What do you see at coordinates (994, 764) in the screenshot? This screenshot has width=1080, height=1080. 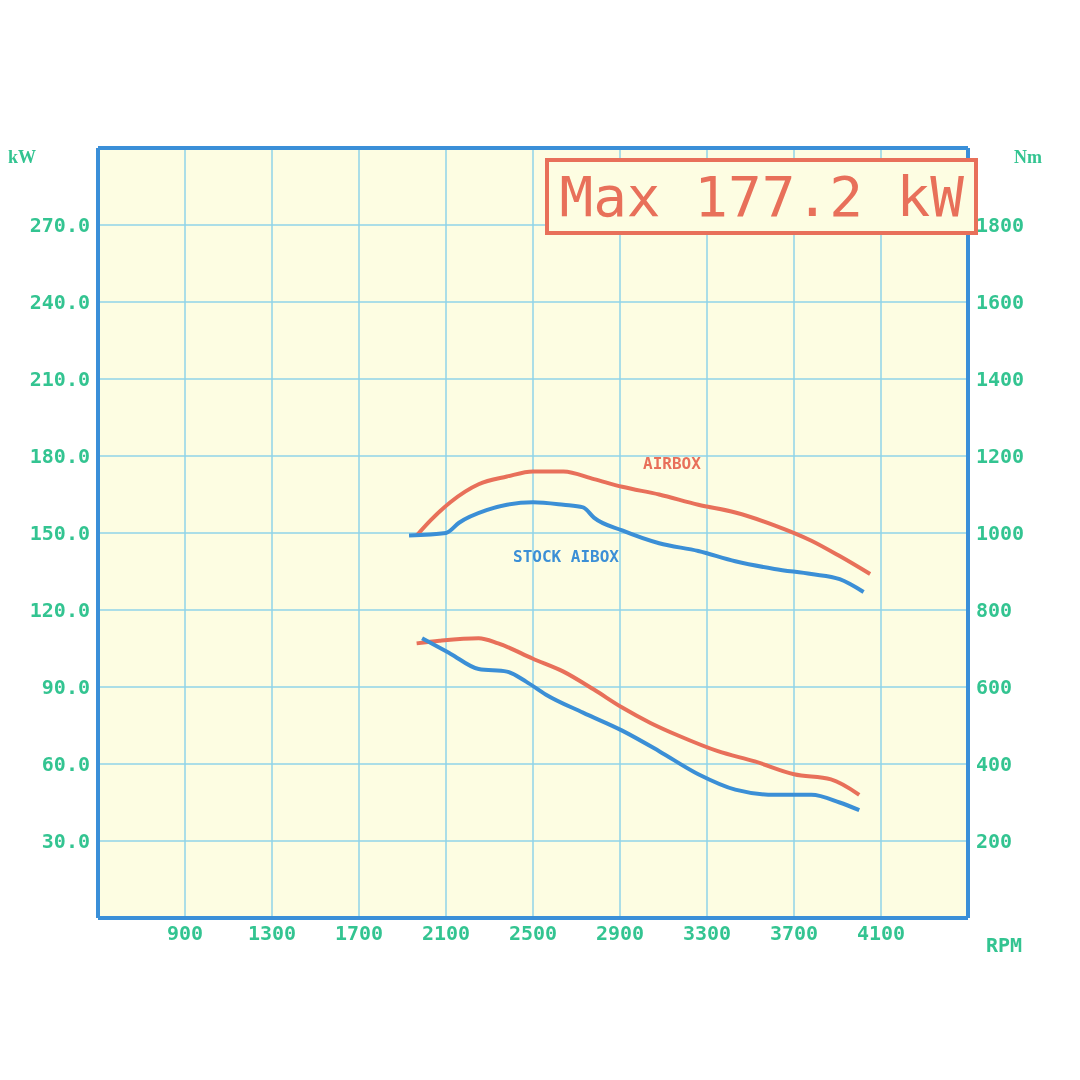 I see `y2-tick-label: 400` at bounding box center [994, 764].